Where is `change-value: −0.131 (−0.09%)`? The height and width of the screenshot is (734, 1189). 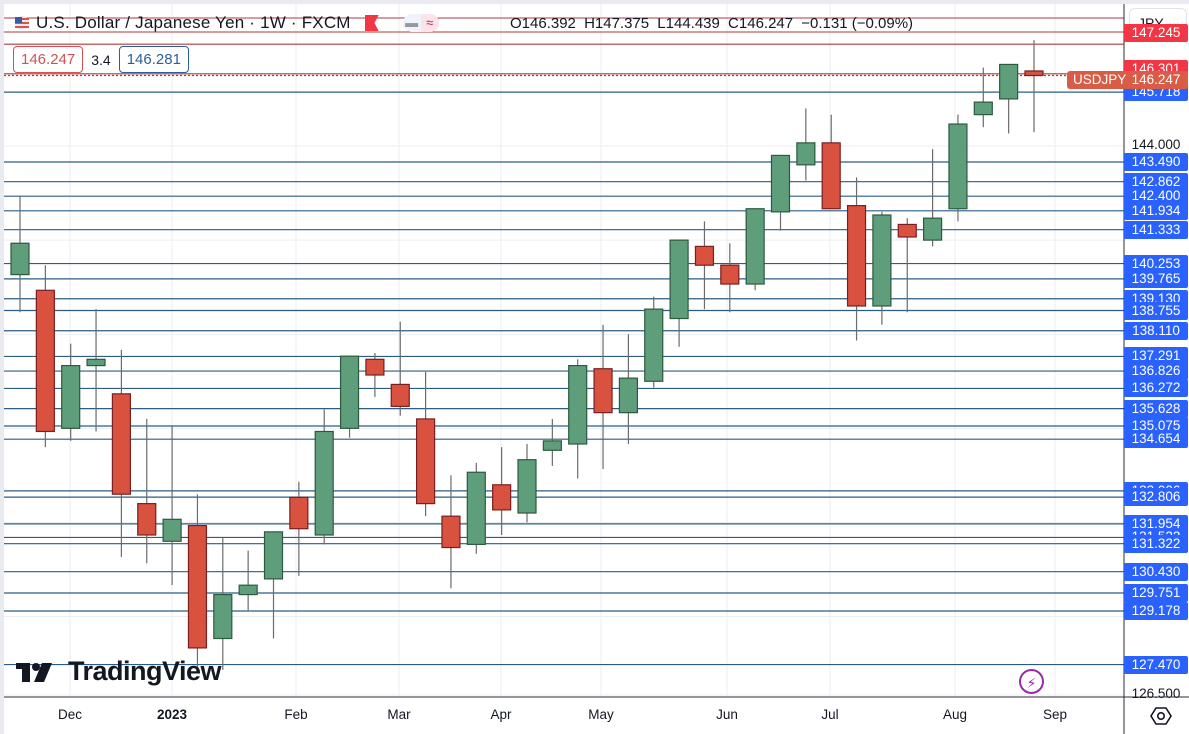 change-value: −0.131 (−0.09%) is located at coordinates (857, 23).